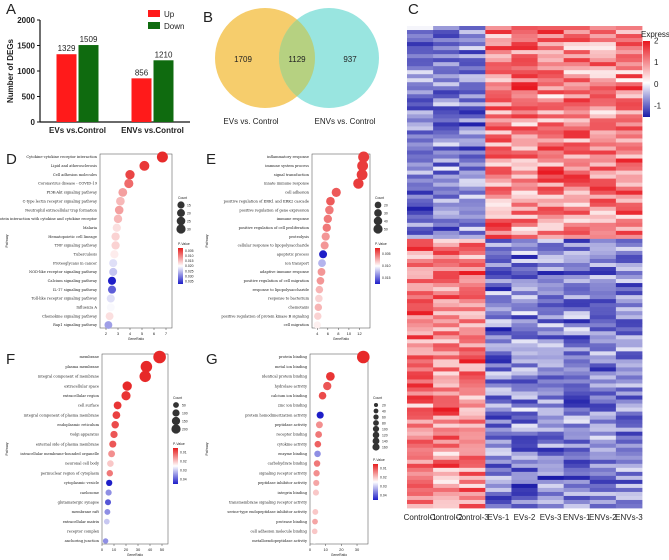 The width and height of the screenshot is (669, 560). Describe the element at coordinates (280, 541) in the screenshot. I see `term-label: metalloendopeptidase activity` at that location.